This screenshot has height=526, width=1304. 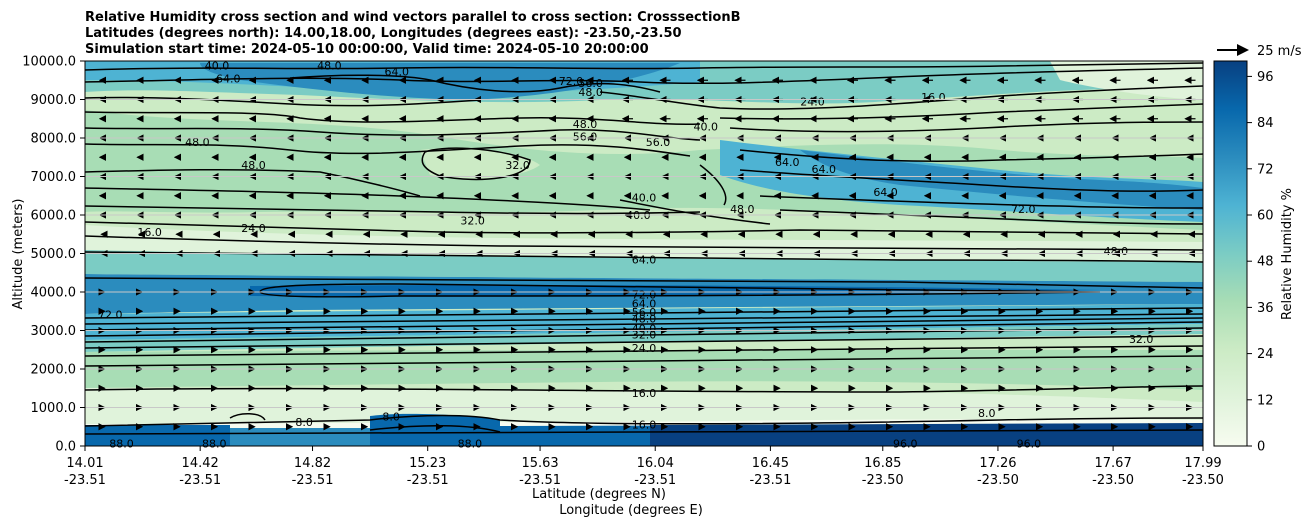 I want to click on colorbar-ticks: 0 12 24 36 48 60 72 84 96, so click(x=1260, y=262).